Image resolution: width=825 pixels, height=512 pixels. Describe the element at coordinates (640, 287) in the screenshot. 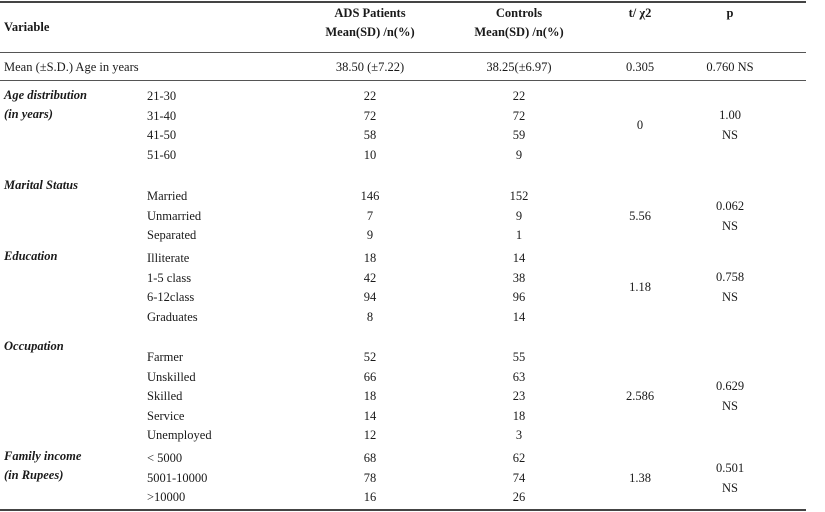

I see `section-stat: 1.18` at that location.